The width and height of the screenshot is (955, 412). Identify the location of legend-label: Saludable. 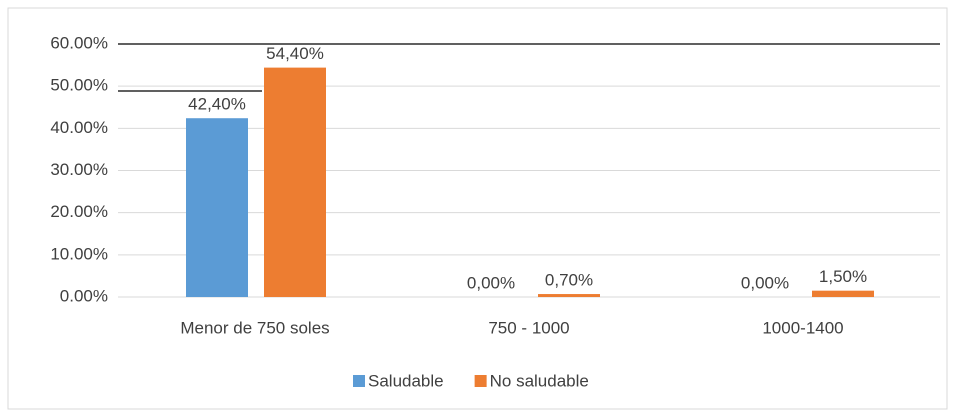
(406, 380).